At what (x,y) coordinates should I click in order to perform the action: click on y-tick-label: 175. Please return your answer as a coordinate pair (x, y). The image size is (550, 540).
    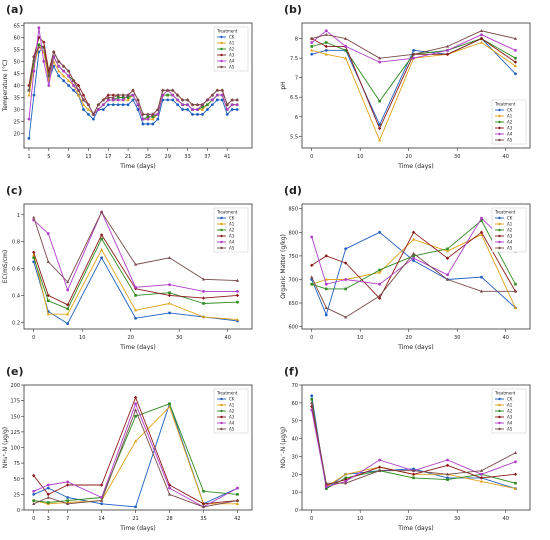
    Looking at the image, I should click on (15, 402).